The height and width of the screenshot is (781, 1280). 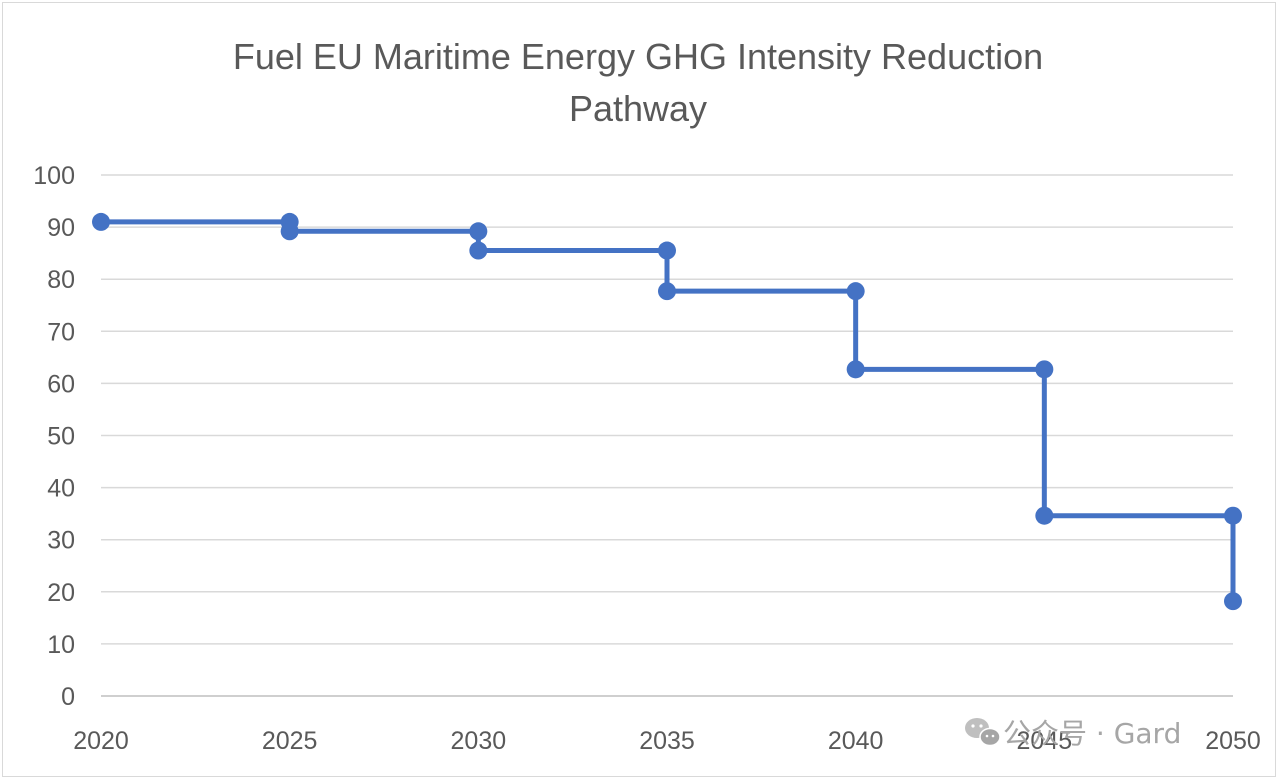 I want to click on x-tick-label: 2040, so click(x=856, y=741).